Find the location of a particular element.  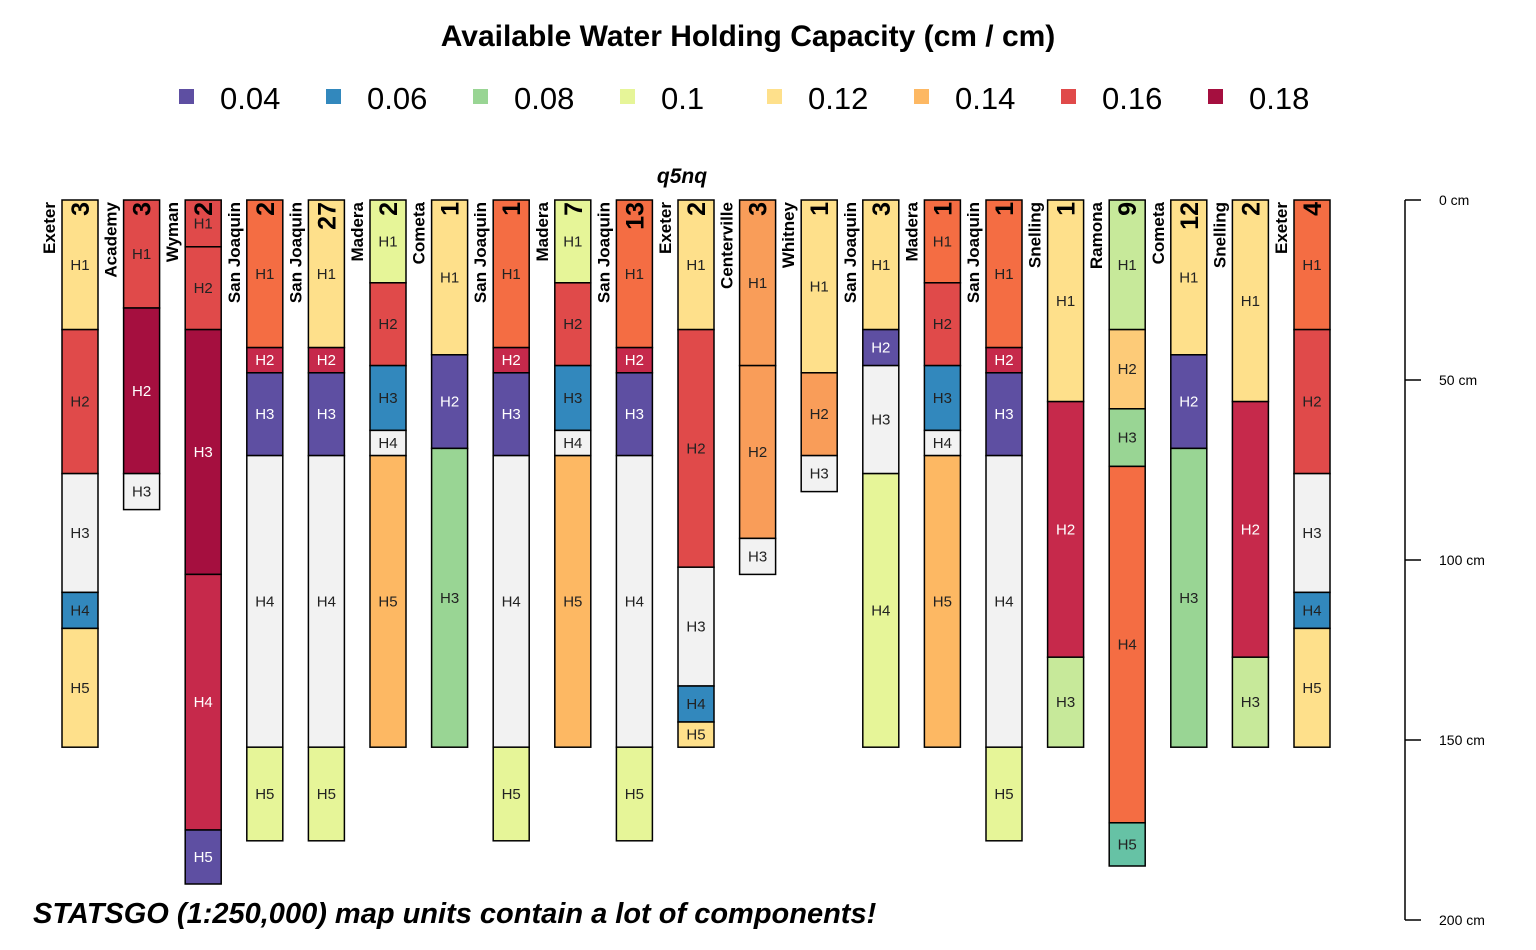

legend-label: 0.14 is located at coordinates (985, 98).